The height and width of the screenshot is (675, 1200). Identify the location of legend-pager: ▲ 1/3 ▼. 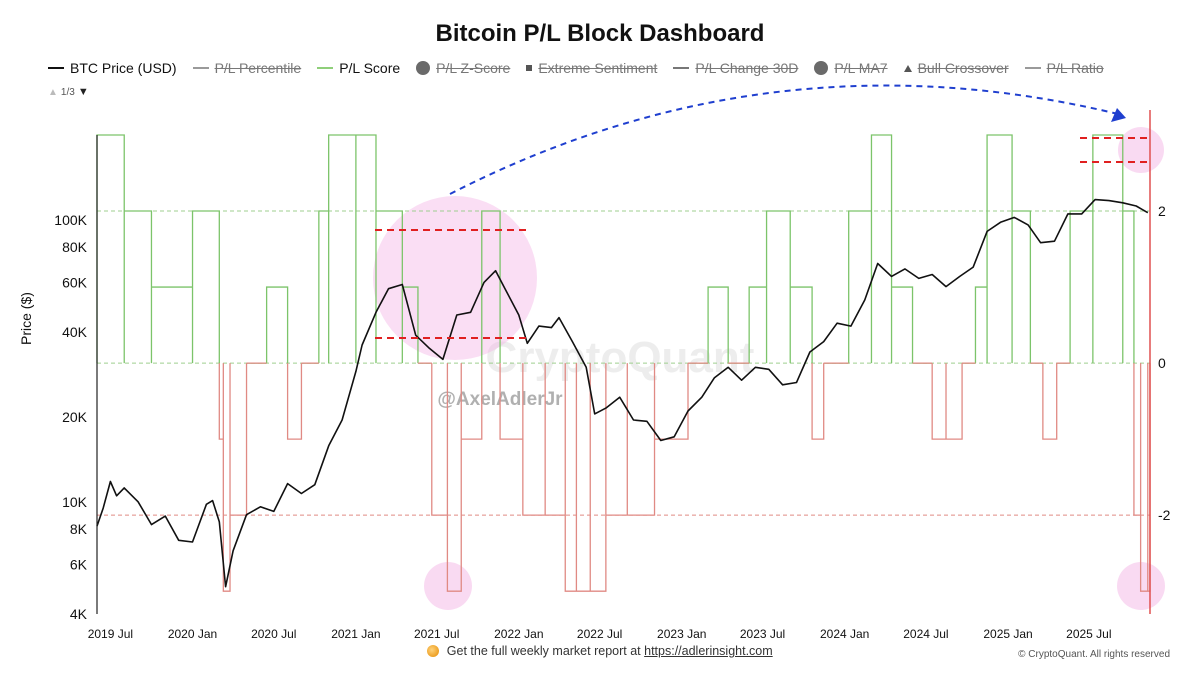
(68, 92).